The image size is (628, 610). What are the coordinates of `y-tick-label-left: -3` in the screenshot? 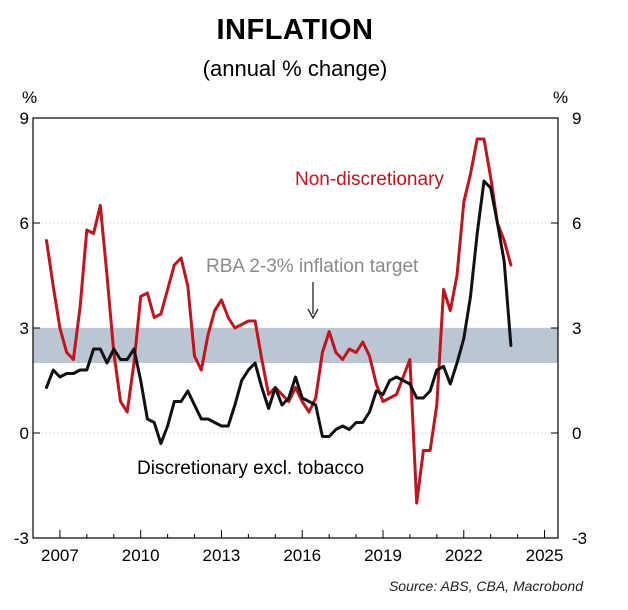 It's located at (21, 538).